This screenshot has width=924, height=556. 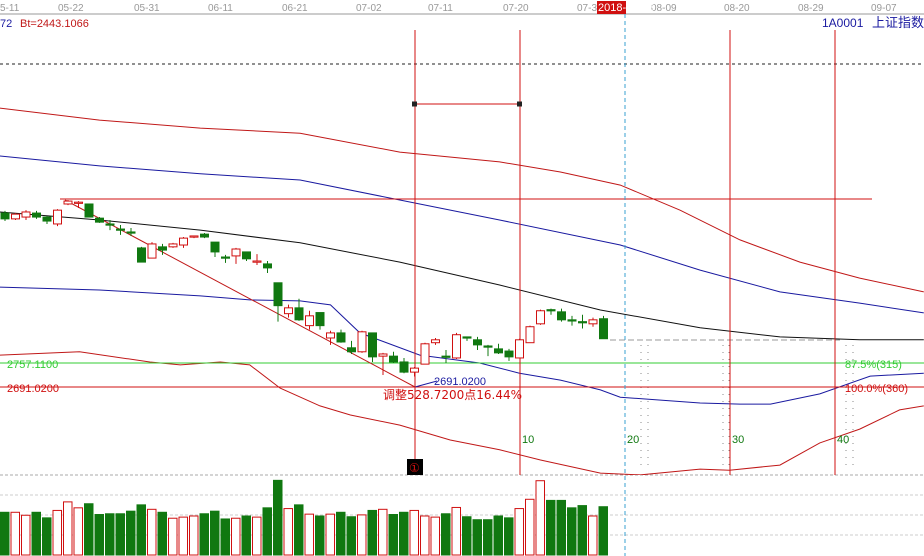 I want to click on index-code: 1A0001, so click(x=843, y=23).